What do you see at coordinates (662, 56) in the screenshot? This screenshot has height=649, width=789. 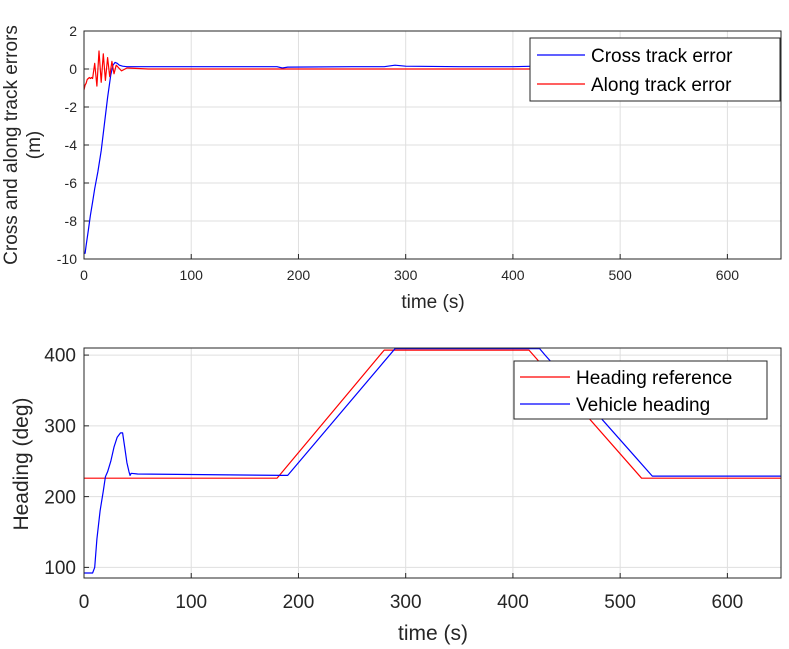 I see `legend-label-cross-track: Cross track error` at bounding box center [662, 56].